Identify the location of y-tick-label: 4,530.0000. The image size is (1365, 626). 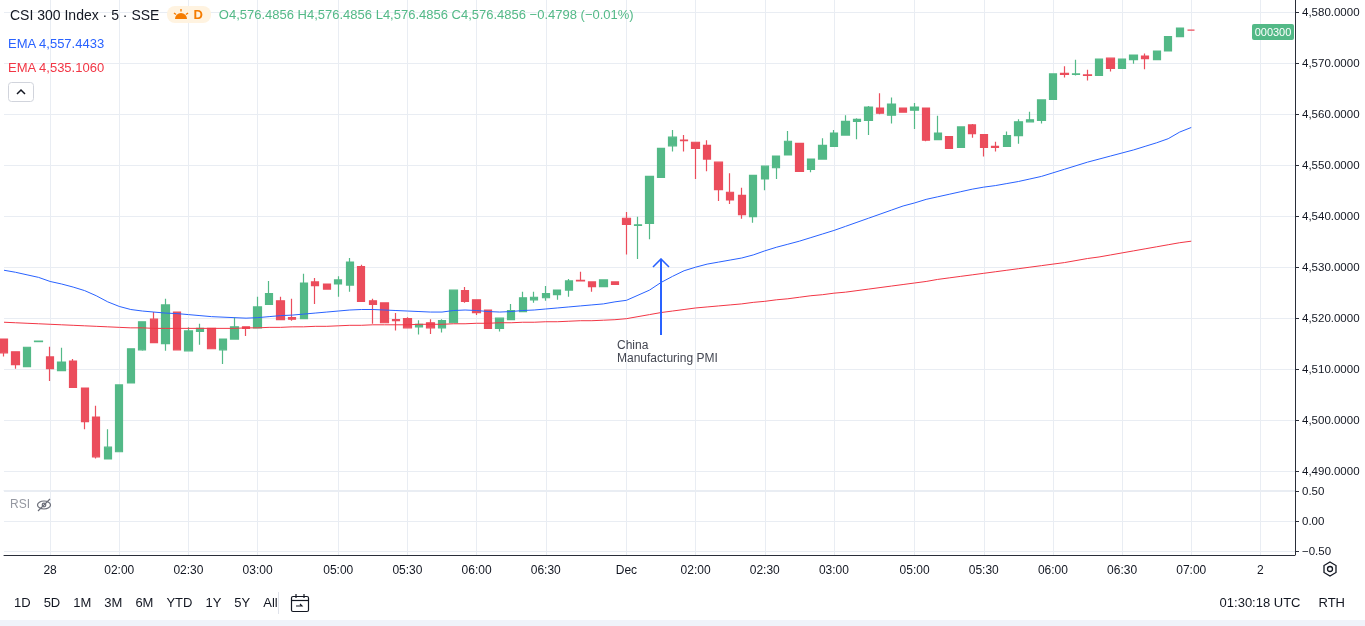
(1331, 267).